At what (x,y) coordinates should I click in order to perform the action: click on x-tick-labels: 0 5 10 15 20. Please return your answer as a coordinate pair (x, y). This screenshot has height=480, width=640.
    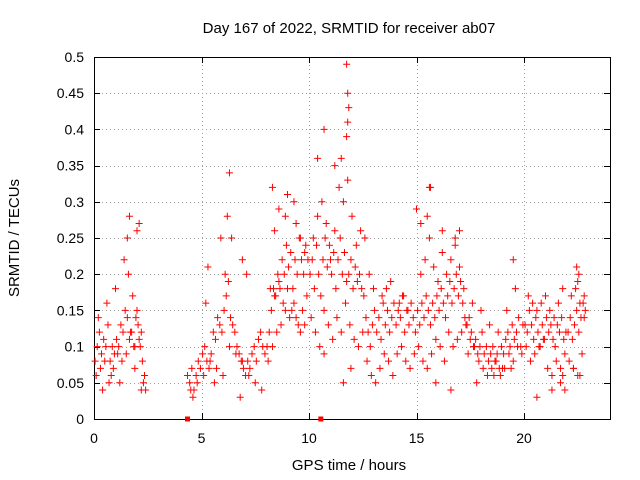
    Looking at the image, I should click on (311, 438).